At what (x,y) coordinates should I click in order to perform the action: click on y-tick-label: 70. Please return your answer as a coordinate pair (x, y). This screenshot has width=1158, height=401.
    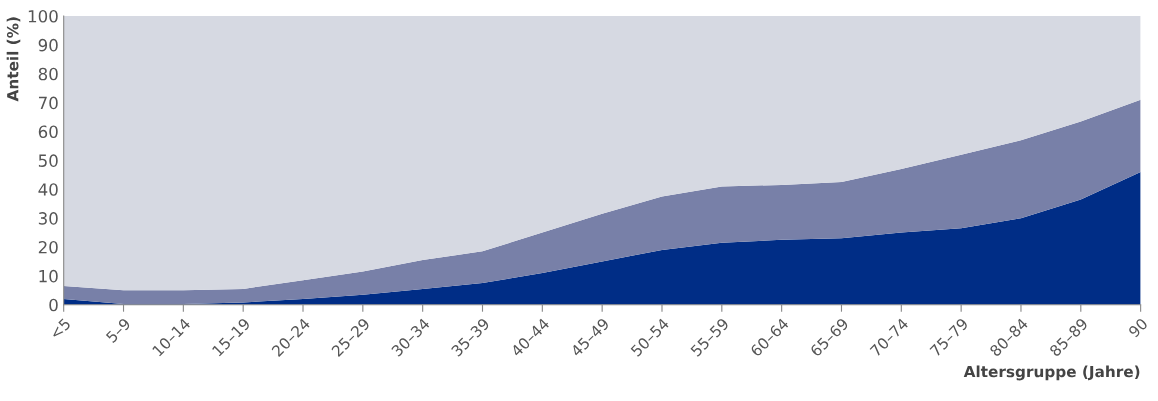
    Looking at the image, I should click on (48, 103).